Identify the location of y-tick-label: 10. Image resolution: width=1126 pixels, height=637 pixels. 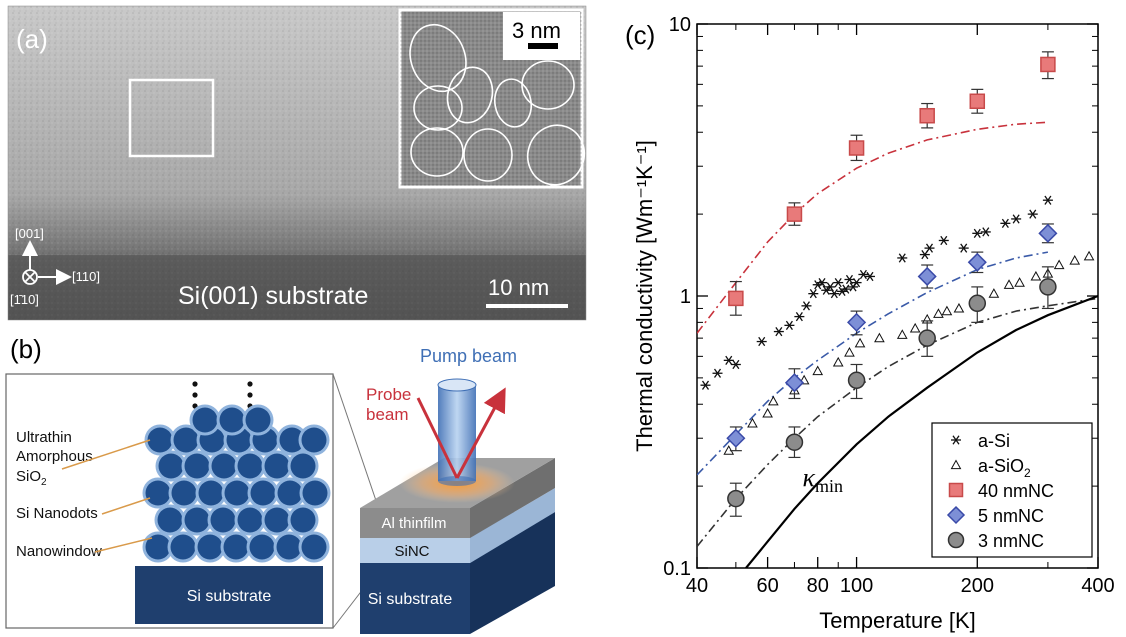
(680, 25).